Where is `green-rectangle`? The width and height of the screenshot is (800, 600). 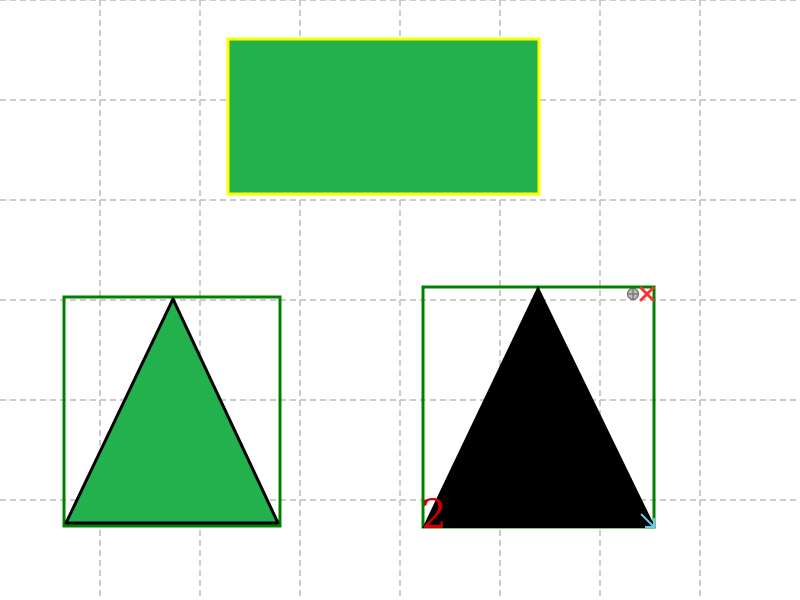 green-rectangle is located at coordinates (383, 116).